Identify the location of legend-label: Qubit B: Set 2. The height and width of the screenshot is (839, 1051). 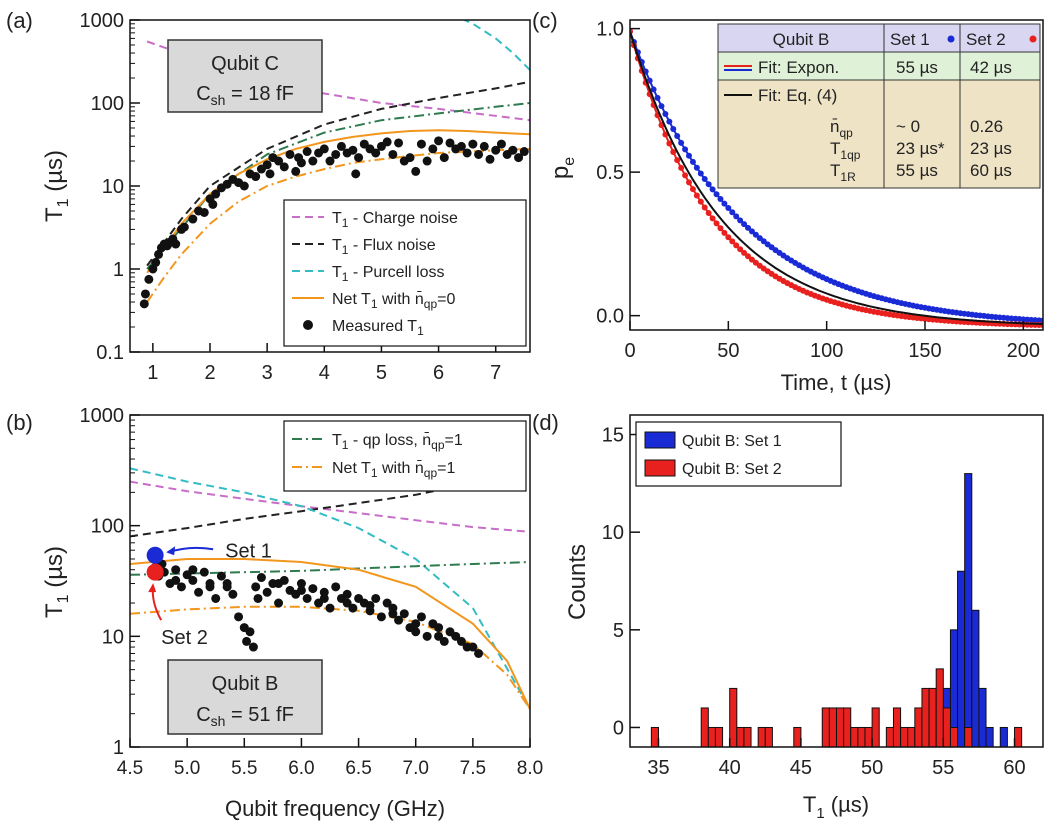
(732, 469).